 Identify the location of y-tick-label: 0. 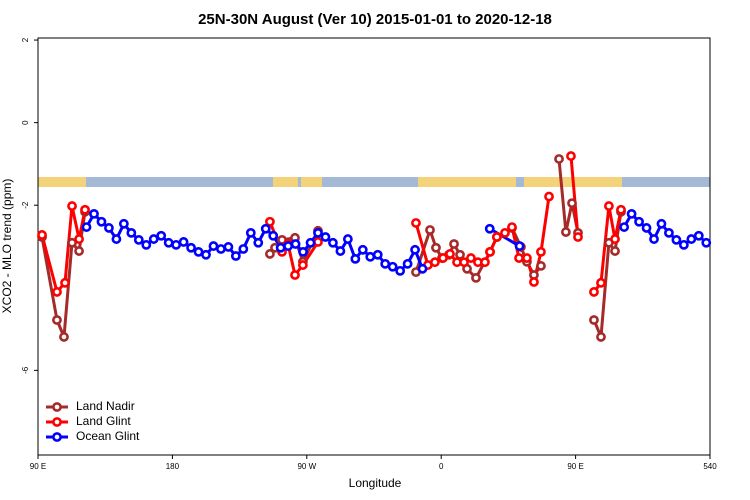
(25, 122).